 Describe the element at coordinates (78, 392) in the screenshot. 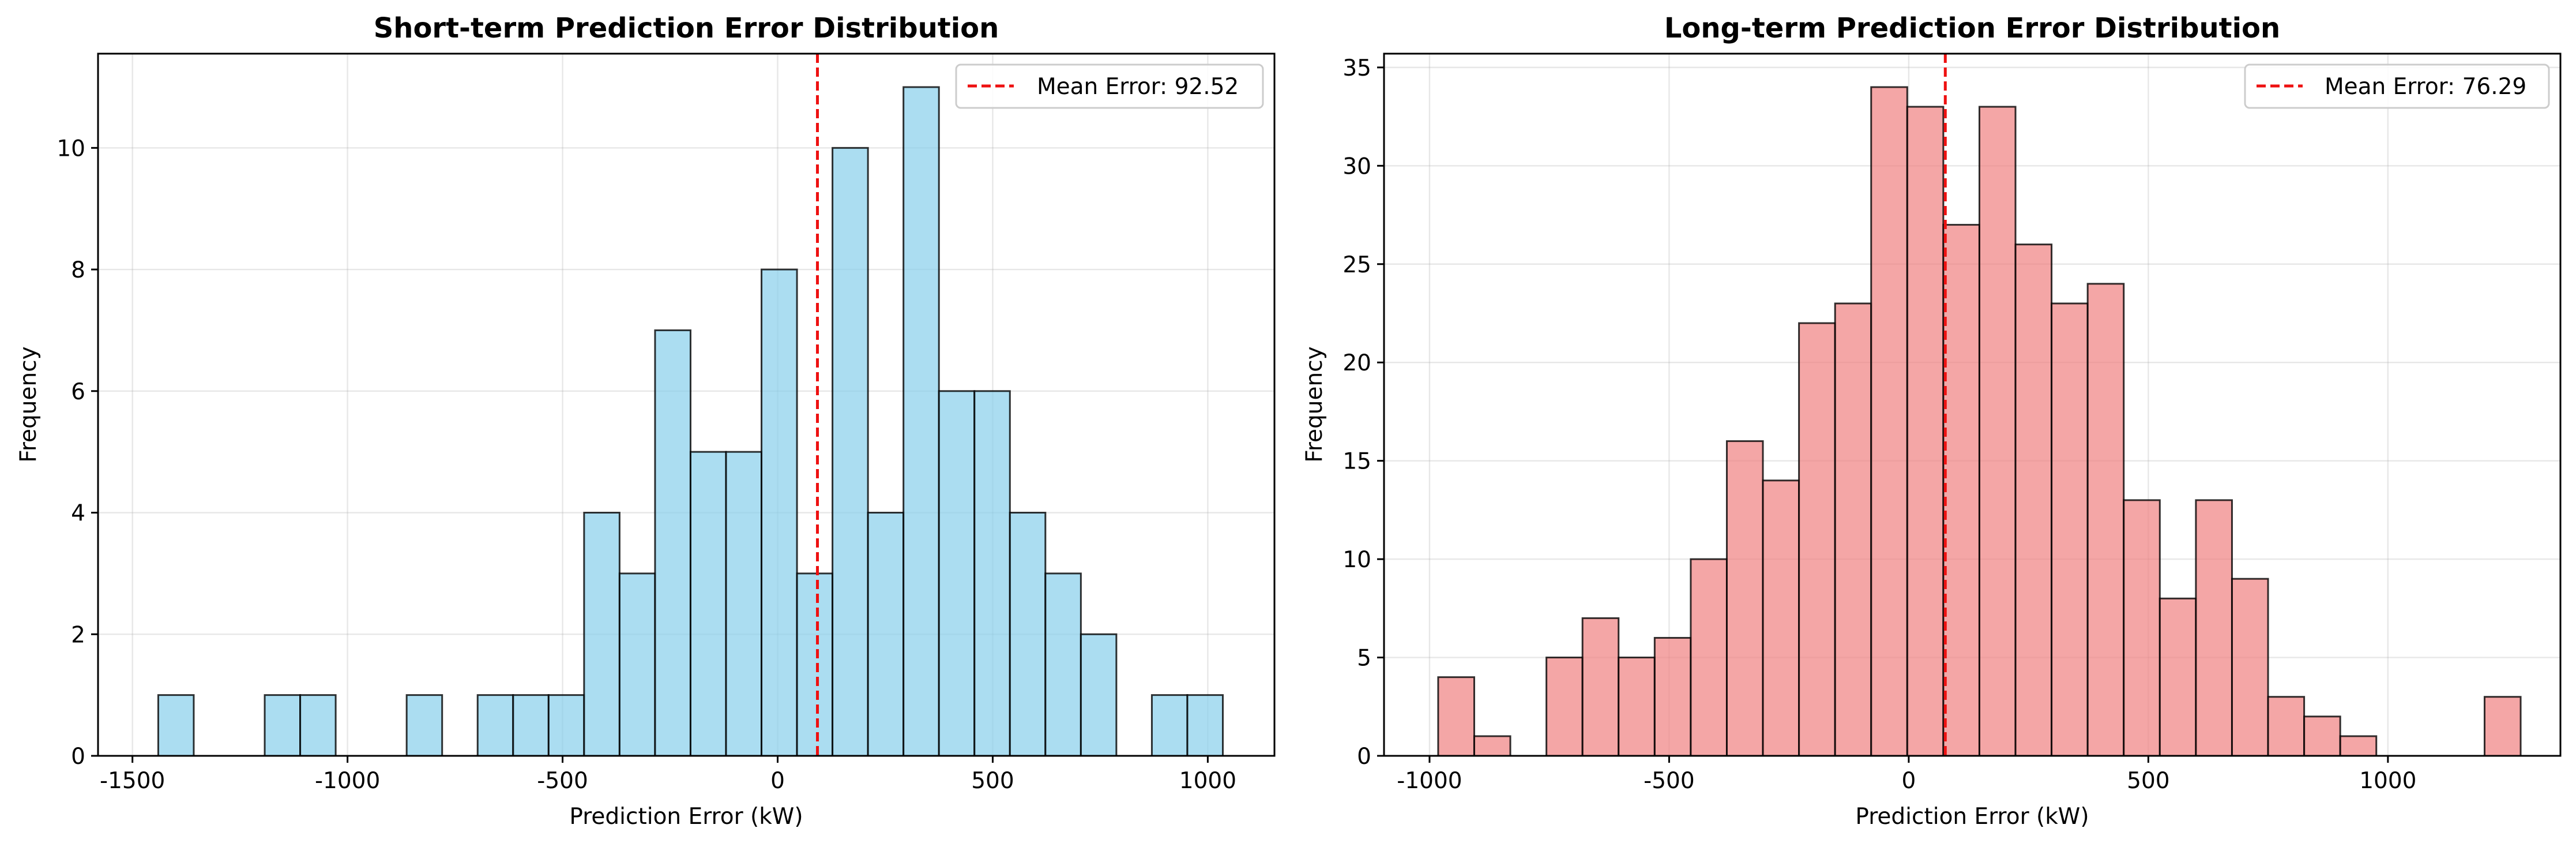

I see `y-tick-label-short-term-3: 6` at that location.